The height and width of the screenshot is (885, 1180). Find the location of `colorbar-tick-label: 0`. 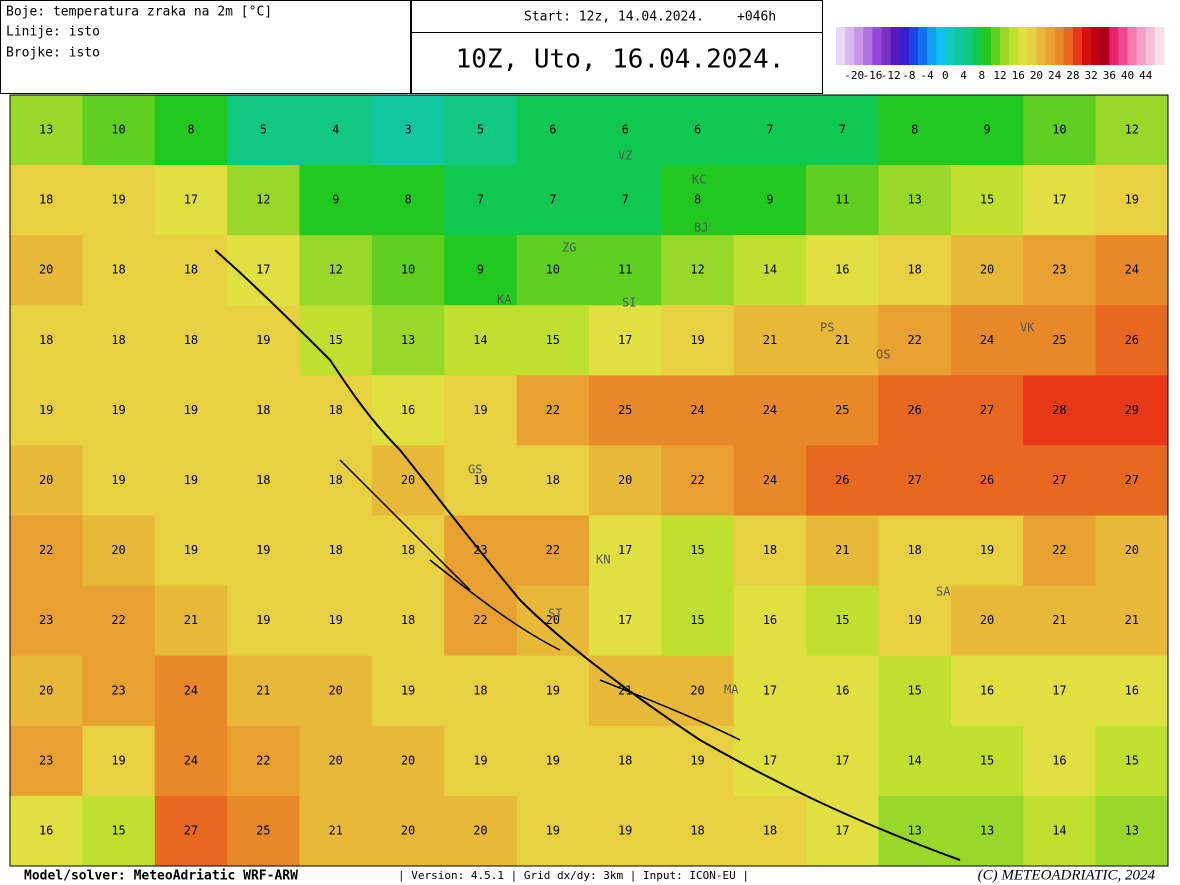

colorbar-tick-label: 0 is located at coordinates (945, 75).